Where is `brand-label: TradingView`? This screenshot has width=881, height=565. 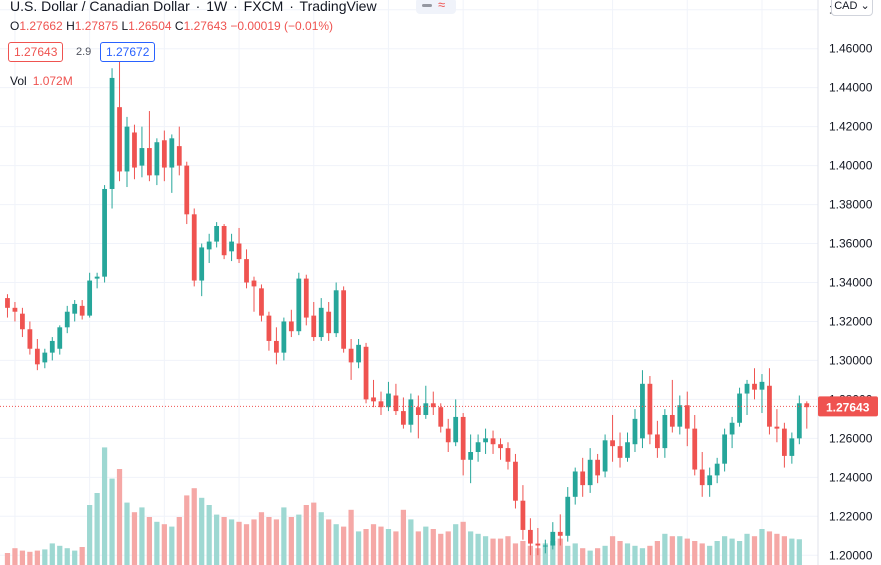 brand-label: TradingView is located at coordinates (338, 7).